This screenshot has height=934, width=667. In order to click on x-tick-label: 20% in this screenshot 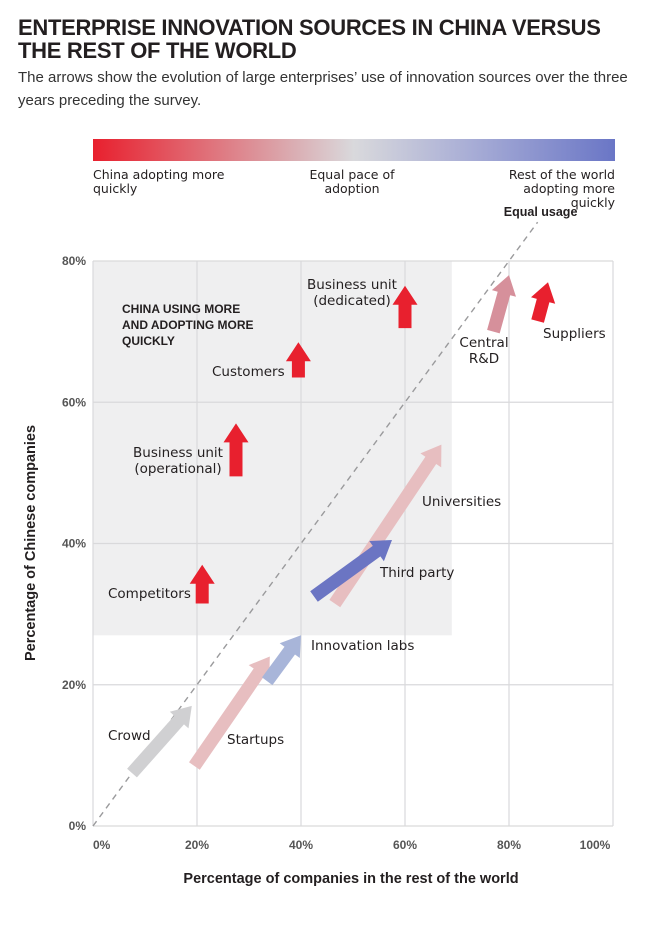, I will do `click(197, 845)`.